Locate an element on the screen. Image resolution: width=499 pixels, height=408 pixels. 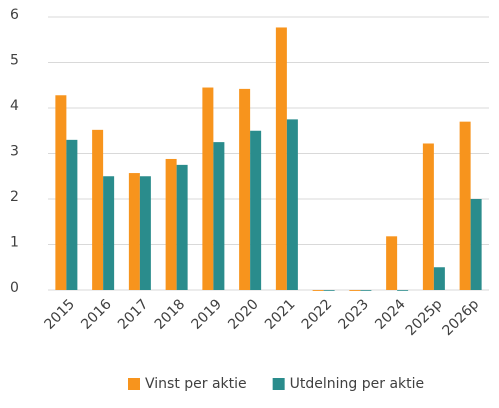
y-tick-label: 0 is located at coordinates (14, 288).